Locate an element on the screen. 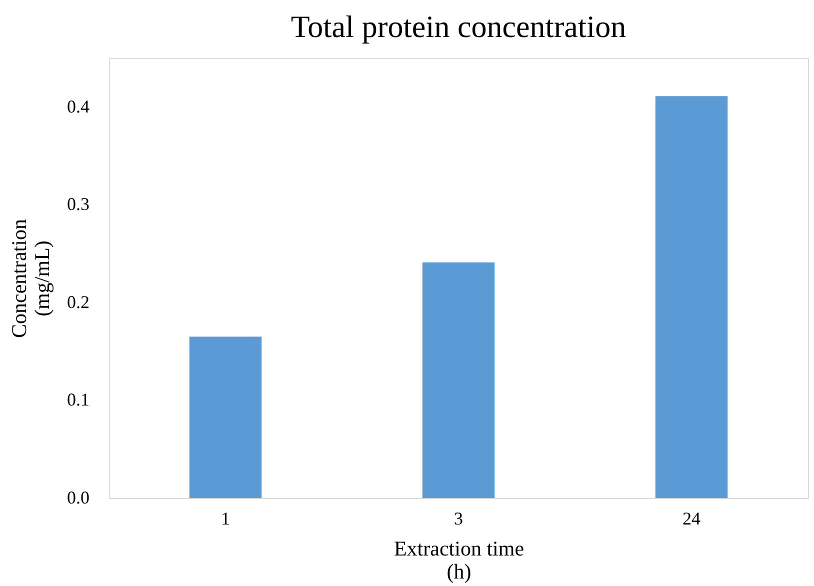 The image size is (814, 586). x-tick-label: 3 is located at coordinates (458, 518).